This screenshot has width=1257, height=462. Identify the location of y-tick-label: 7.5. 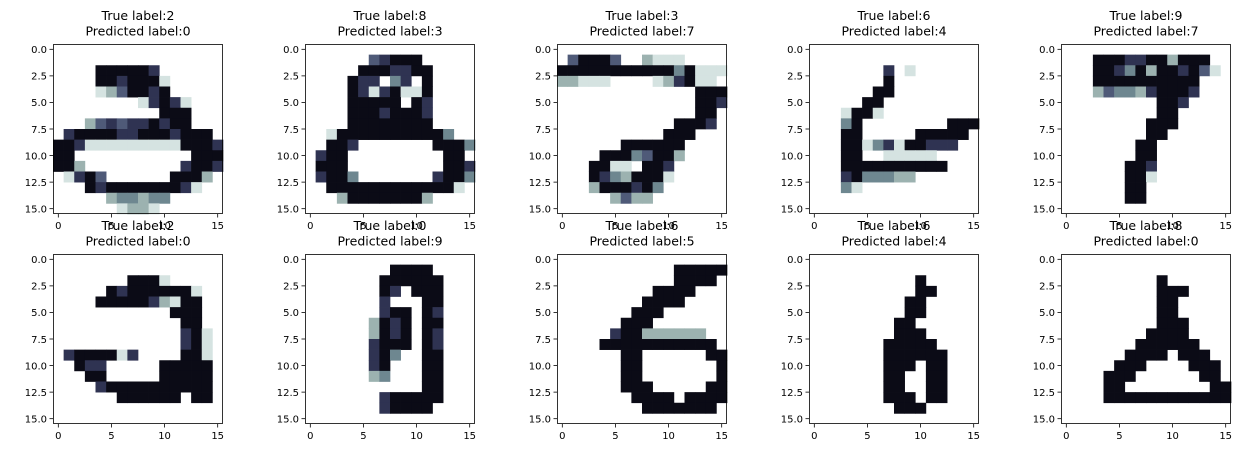
(543, 340).